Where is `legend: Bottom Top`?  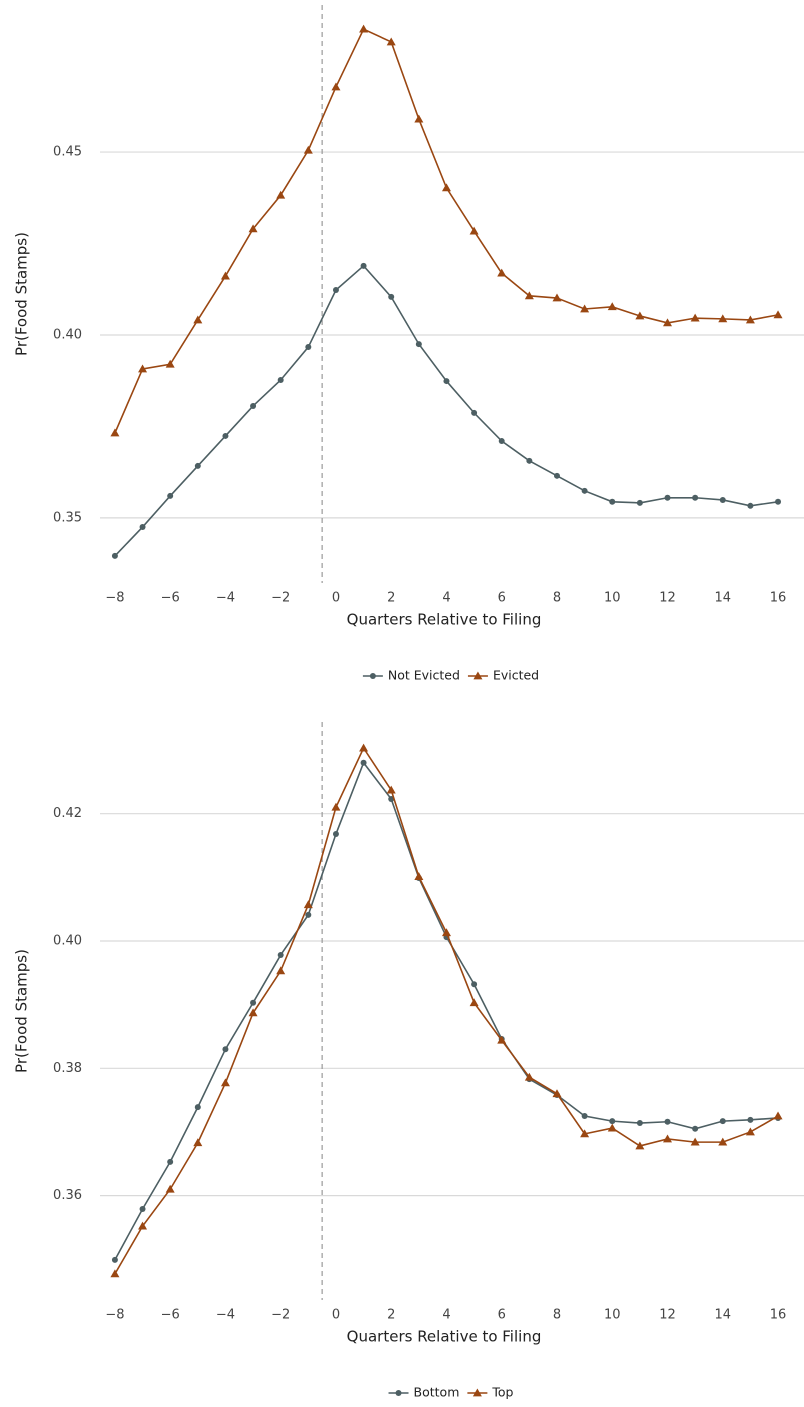
legend: Bottom Top is located at coordinates (451, 1392).